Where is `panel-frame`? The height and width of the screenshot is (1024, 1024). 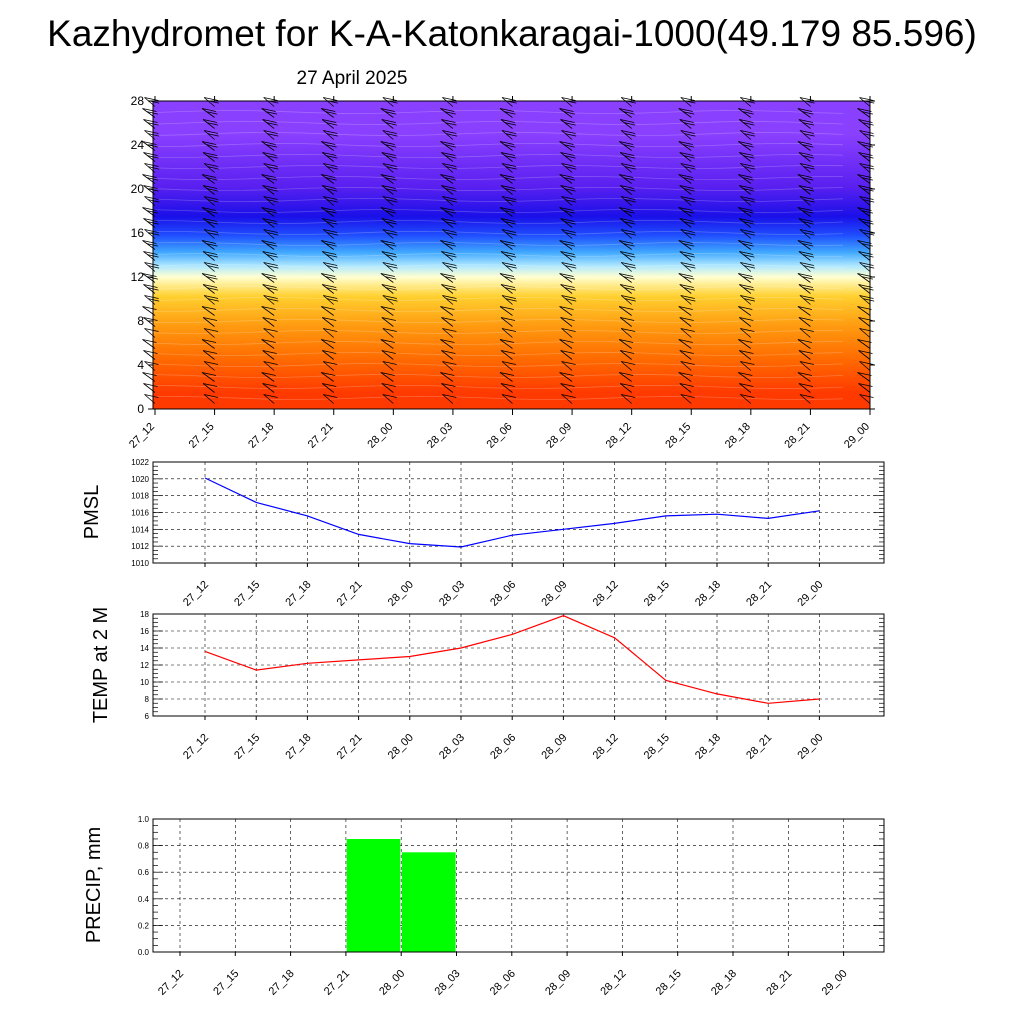
panel-frame is located at coordinates (518, 885).